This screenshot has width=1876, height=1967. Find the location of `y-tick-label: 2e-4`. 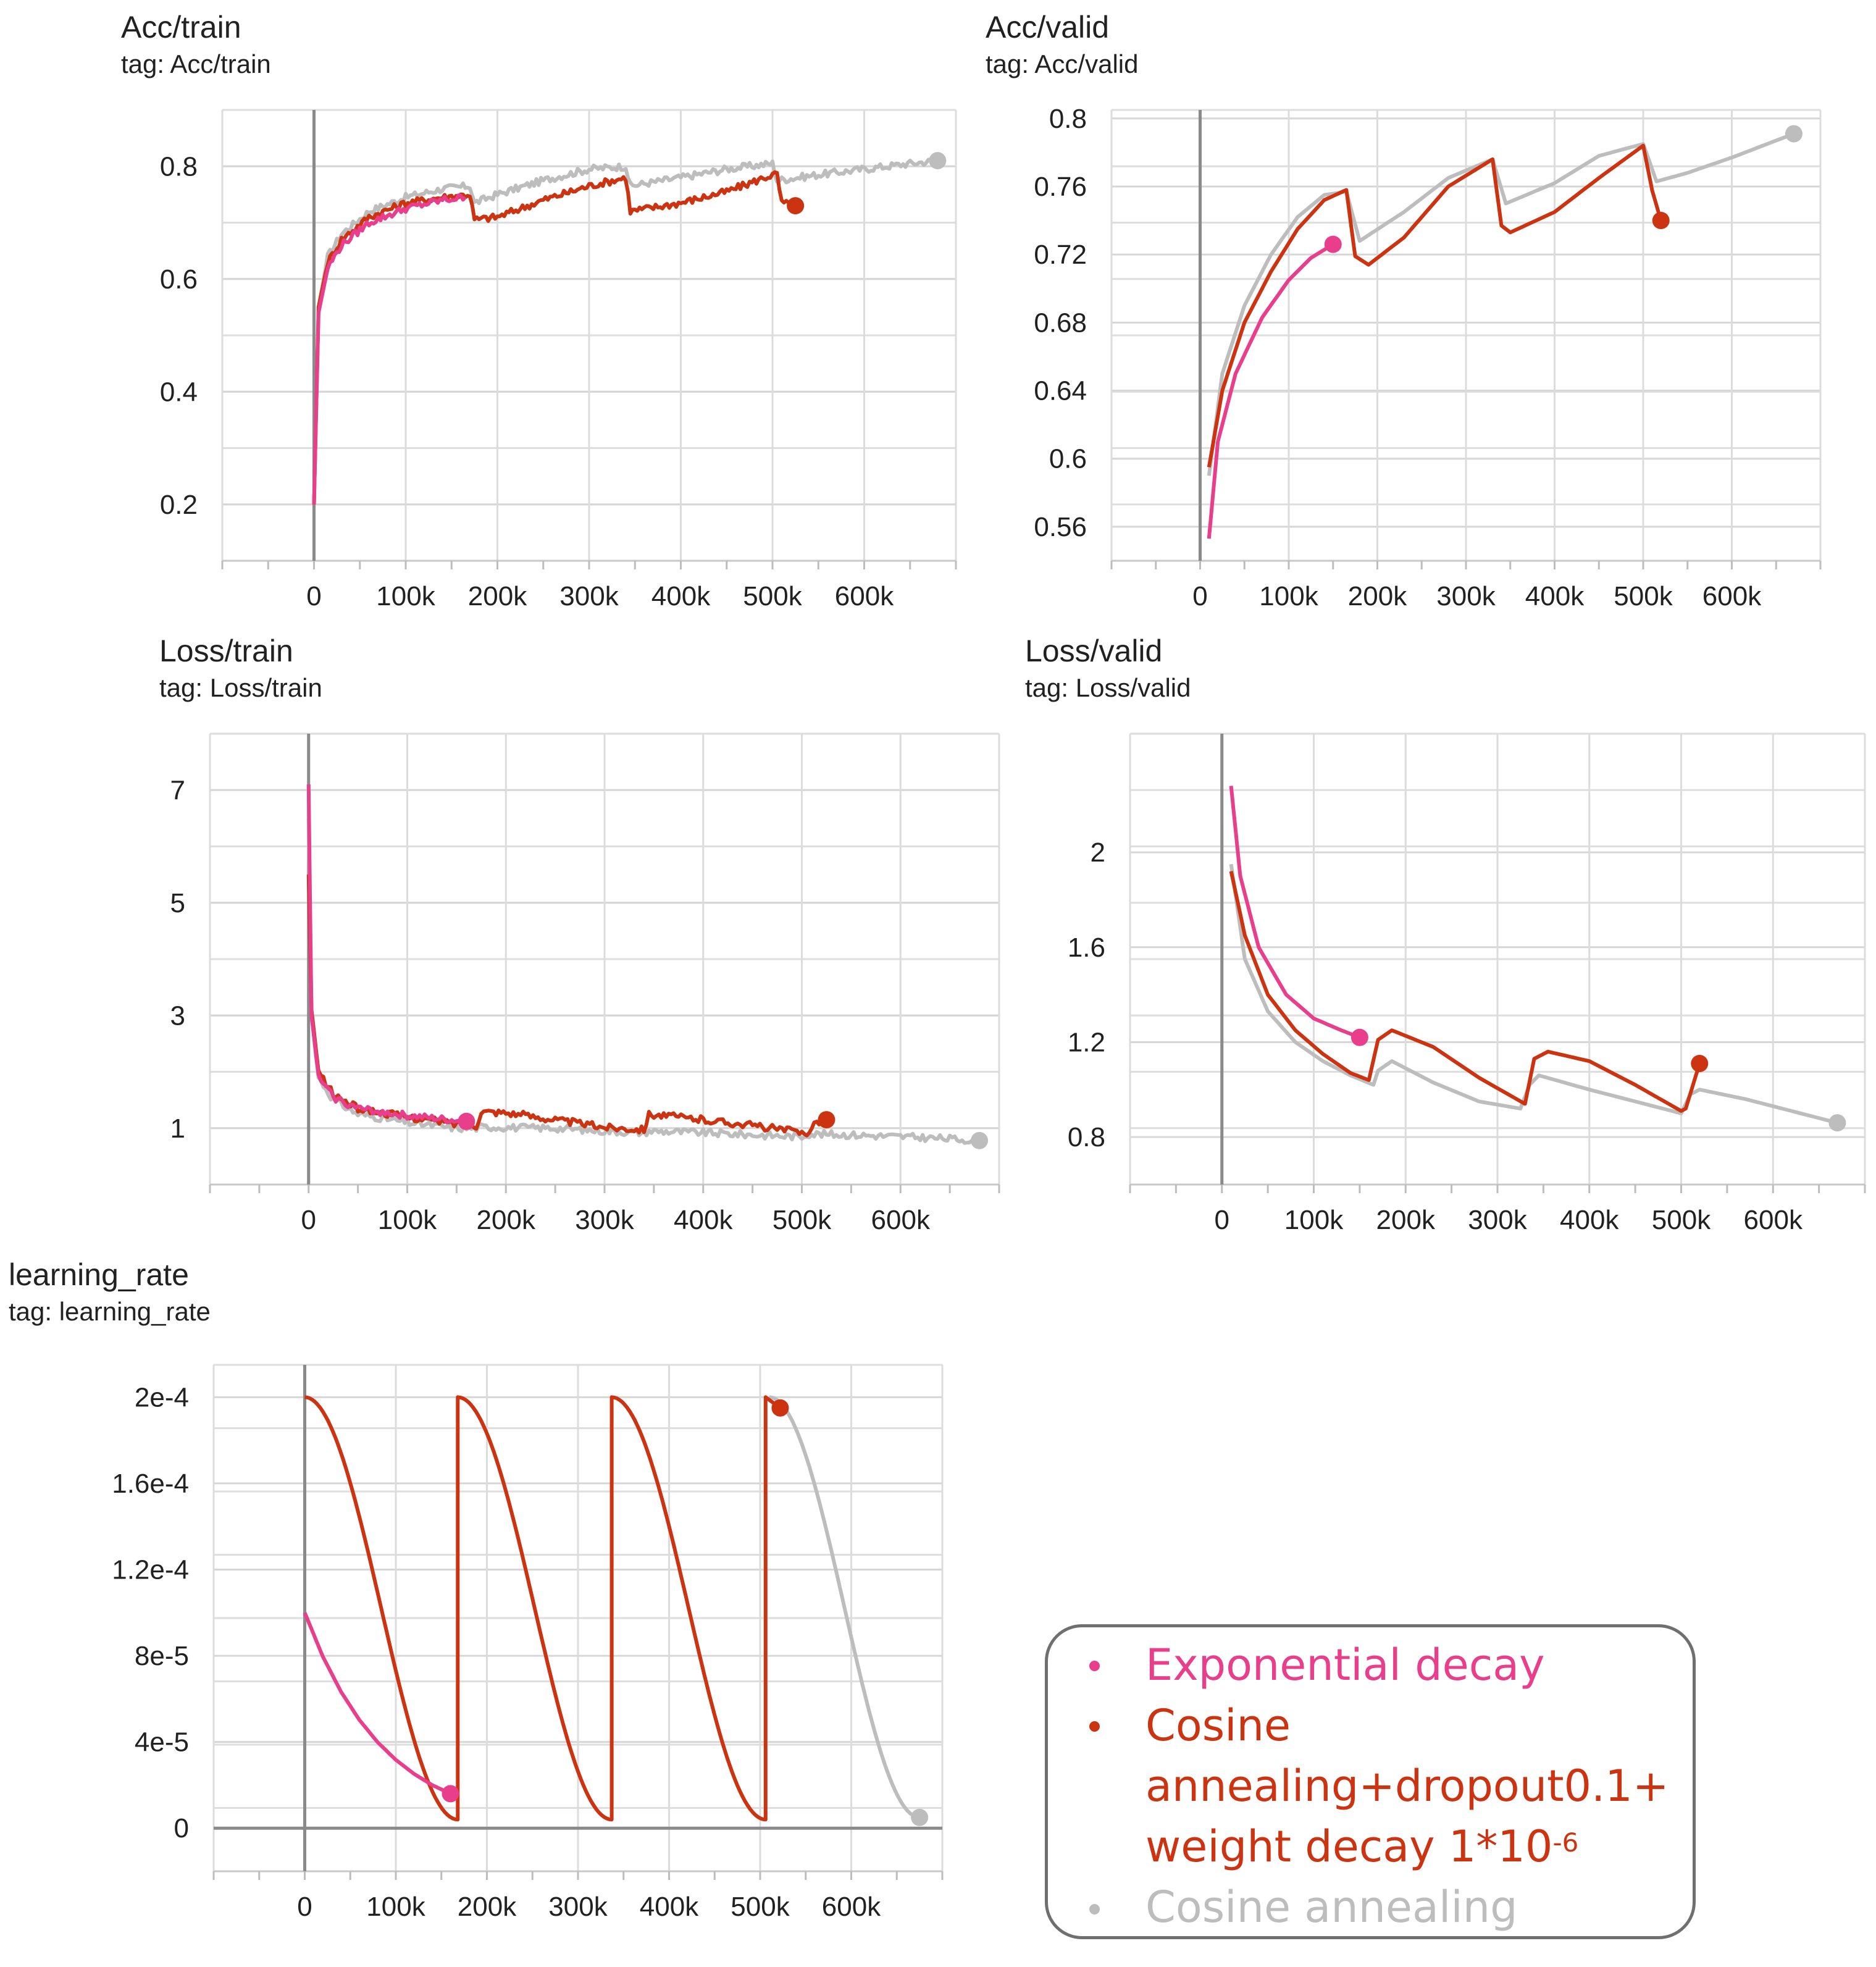

y-tick-label: 2e-4 is located at coordinates (162, 1397).